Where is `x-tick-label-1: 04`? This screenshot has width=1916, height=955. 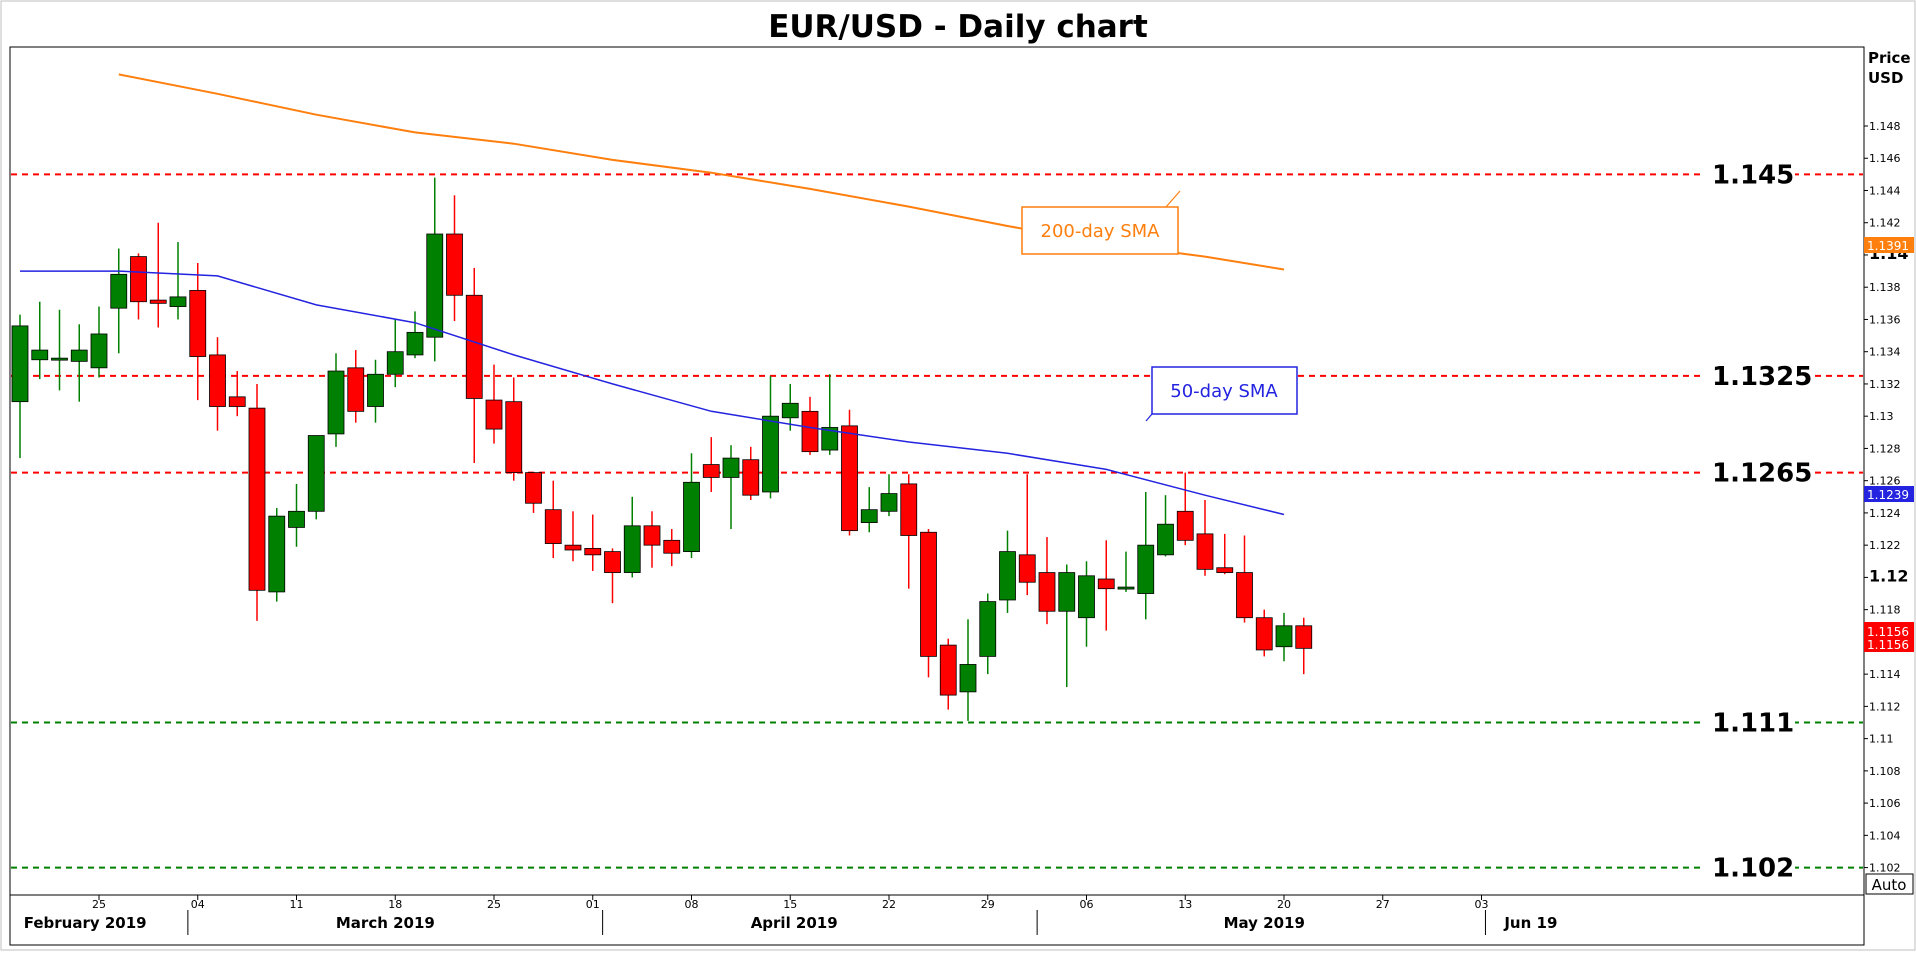
x-tick-label-1: 04 is located at coordinates (198, 904).